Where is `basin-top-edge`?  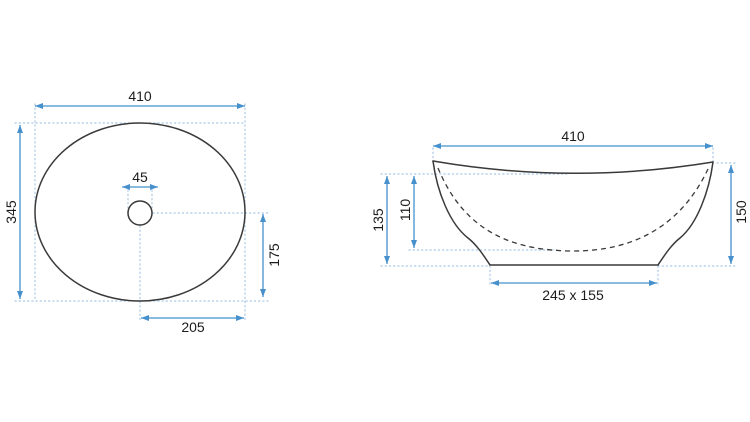 basin-top-edge is located at coordinates (573, 167).